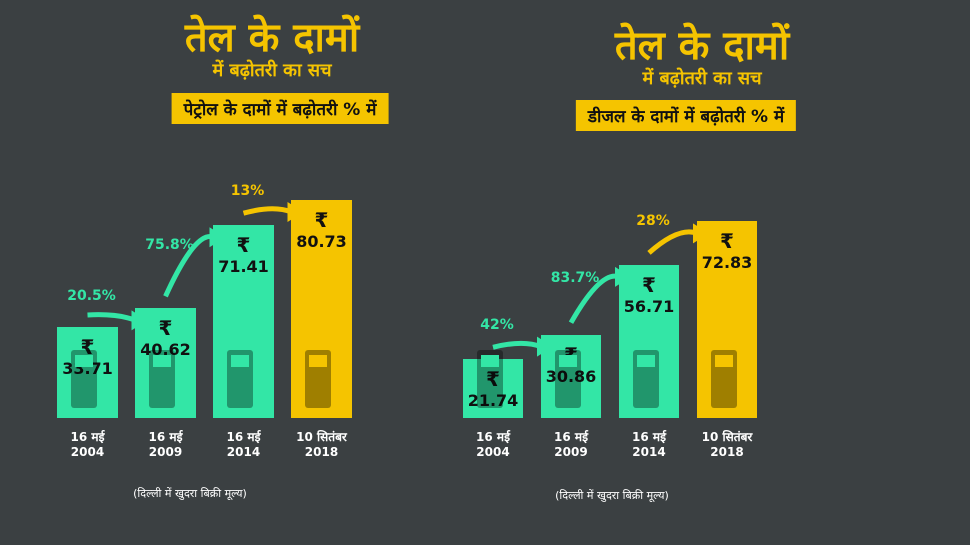 This screenshot has width=970, height=545. Describe the element at coordinates (280, 108) in the screenshot. I see `chart-label: पेट्रोल के दामों में बढ़ोतरी % में` at that location.